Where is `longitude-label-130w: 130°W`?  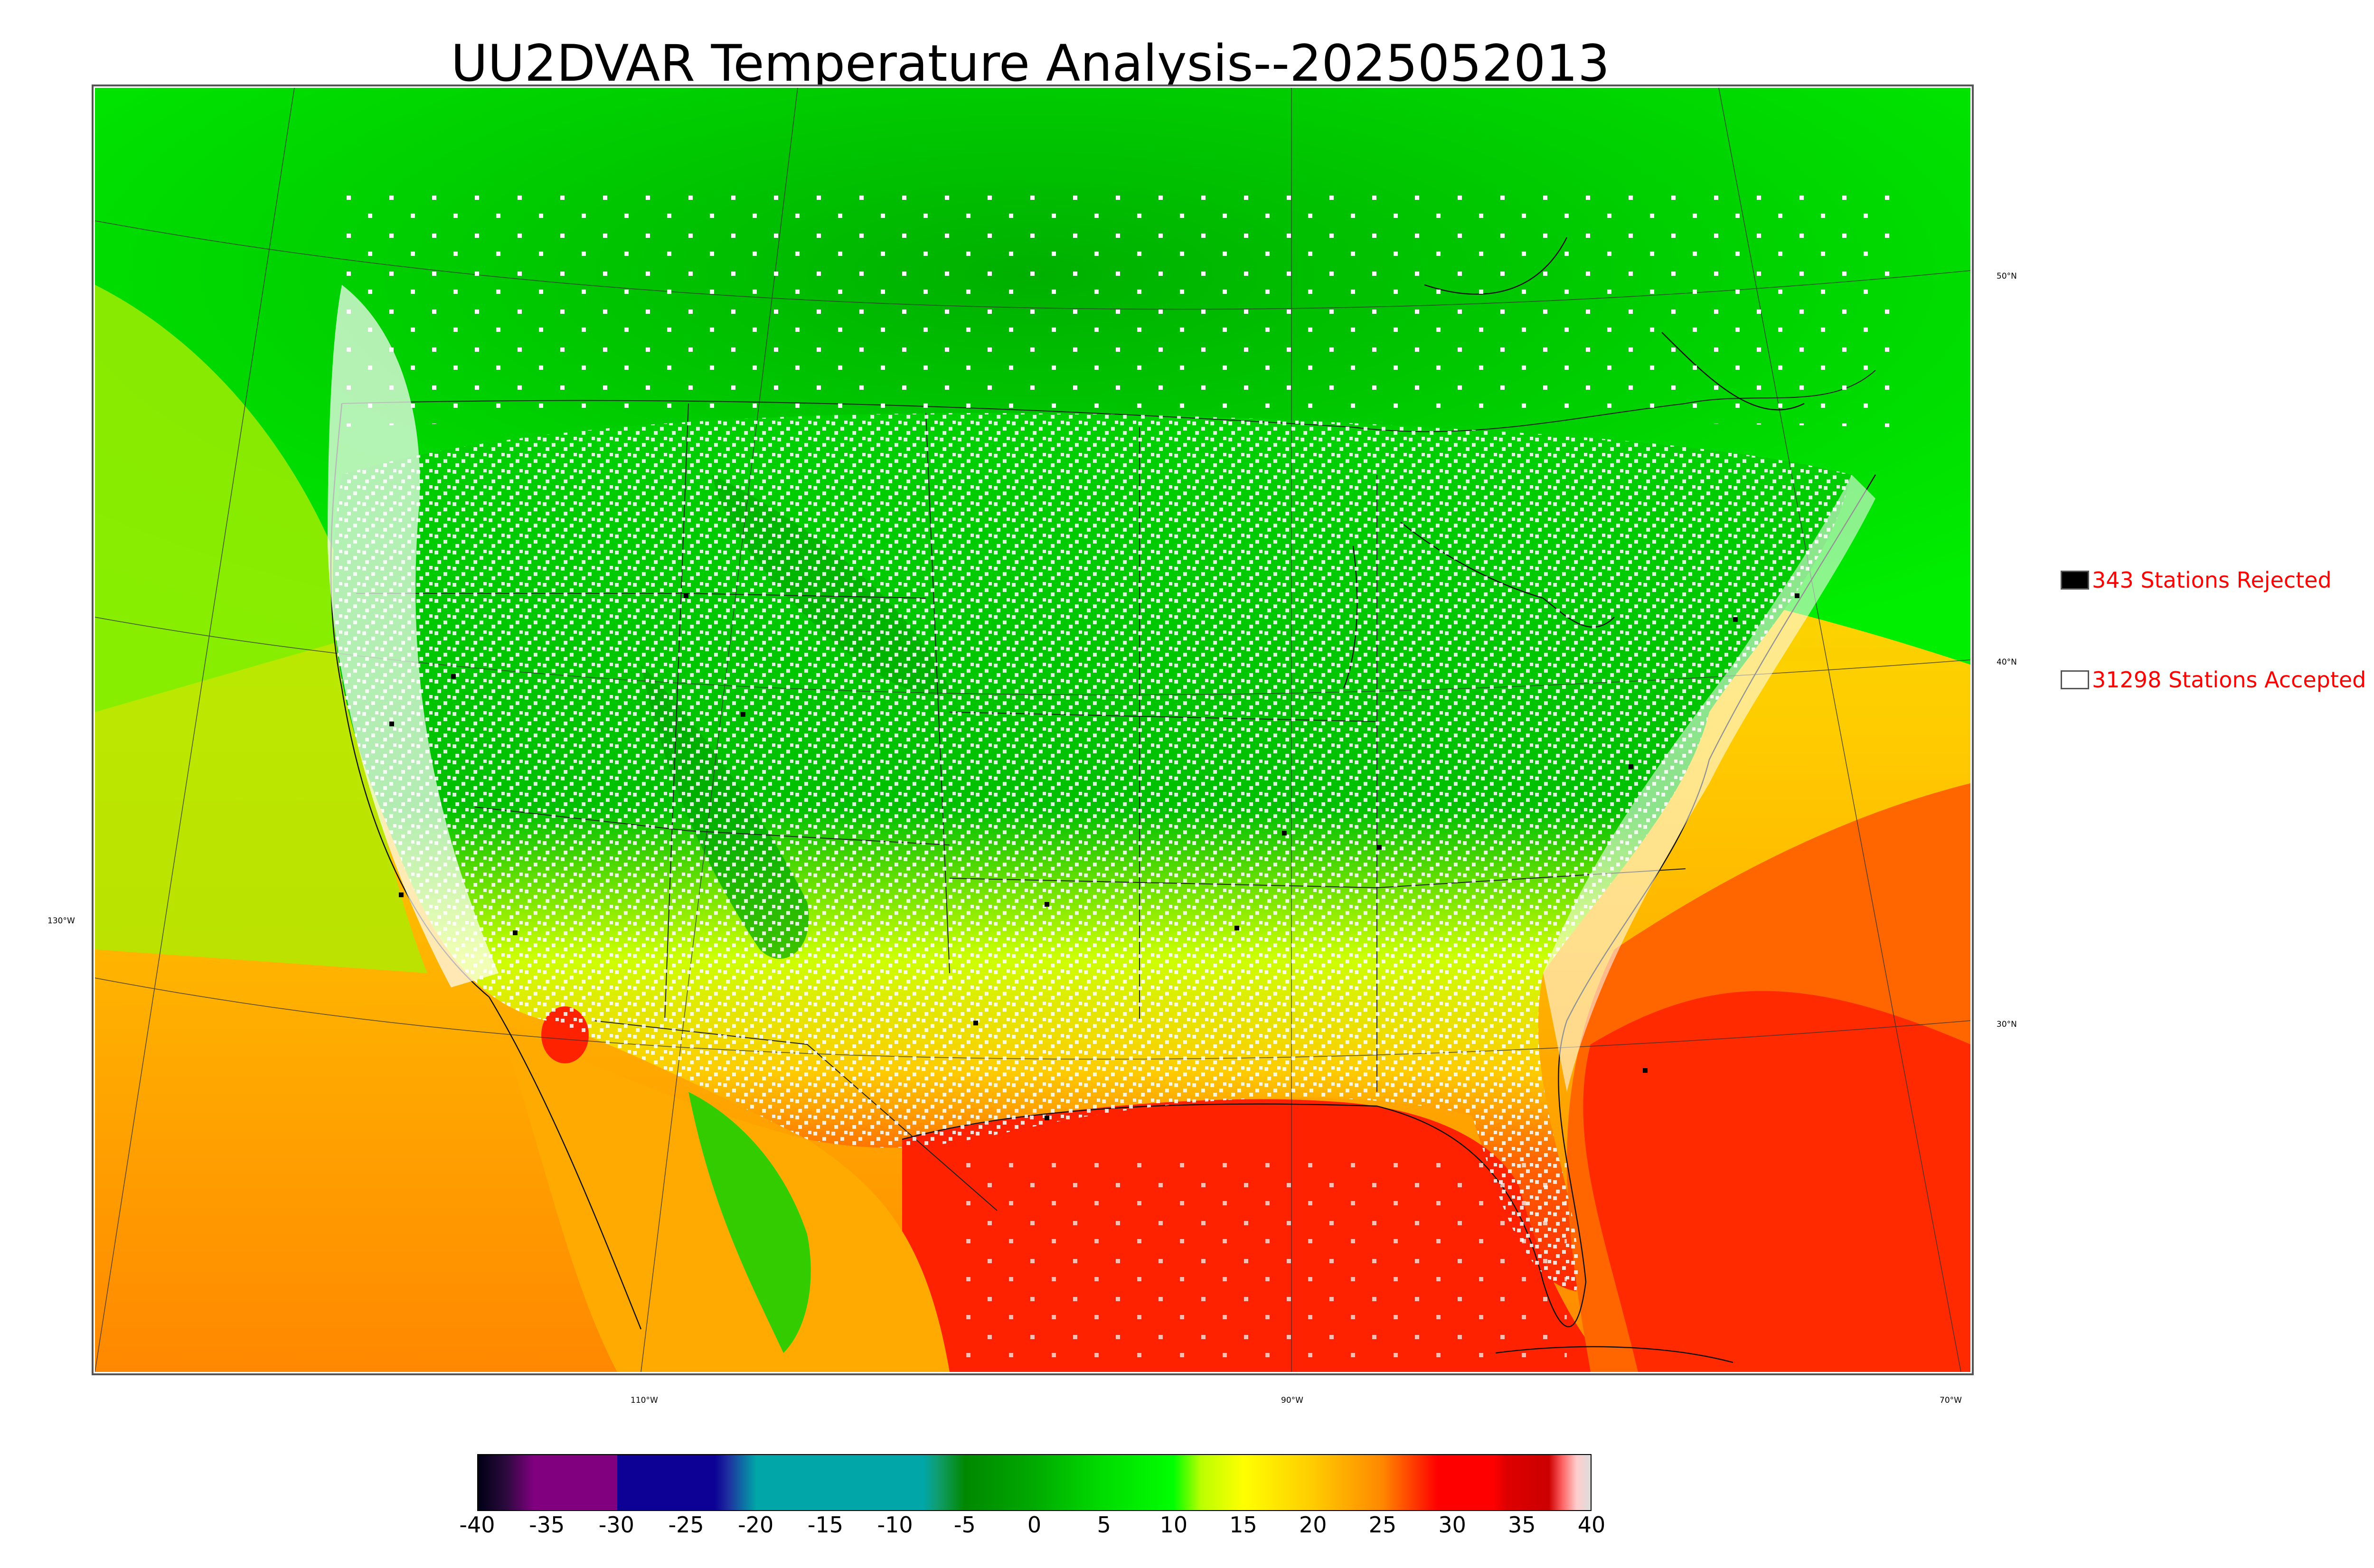 longitude-label-130w: 130°W is located at coordinates (61, 921).